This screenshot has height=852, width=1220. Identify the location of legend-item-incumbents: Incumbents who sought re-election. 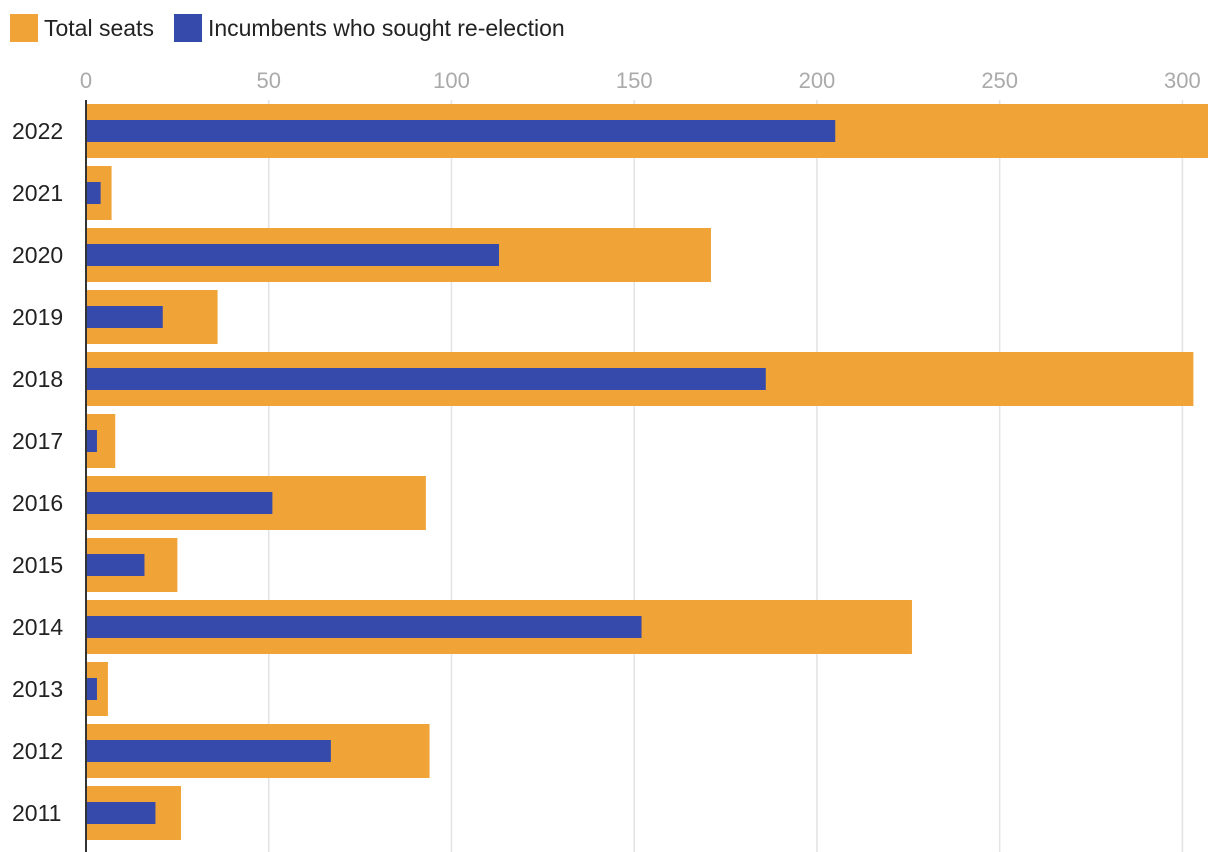
(369, 28).